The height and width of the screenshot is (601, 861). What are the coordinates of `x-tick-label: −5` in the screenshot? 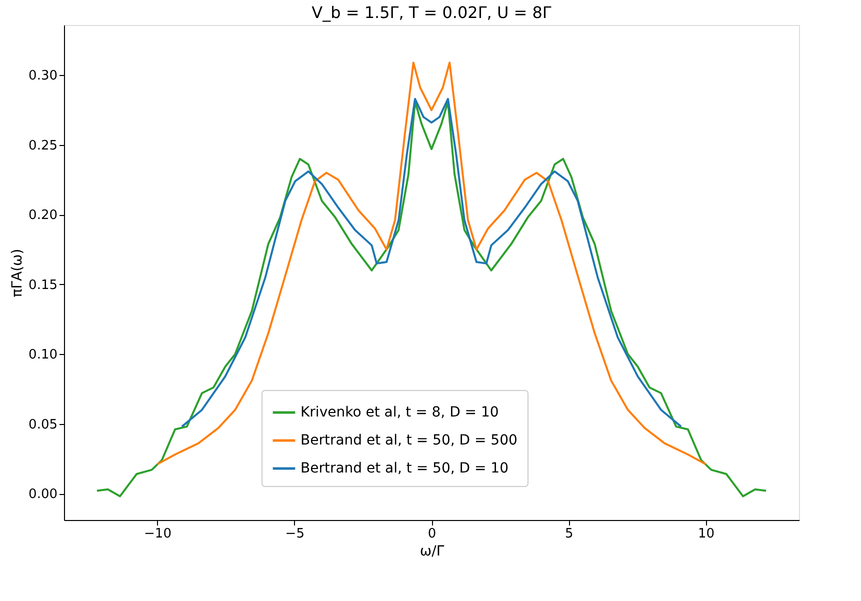 It's located at (294, 534).